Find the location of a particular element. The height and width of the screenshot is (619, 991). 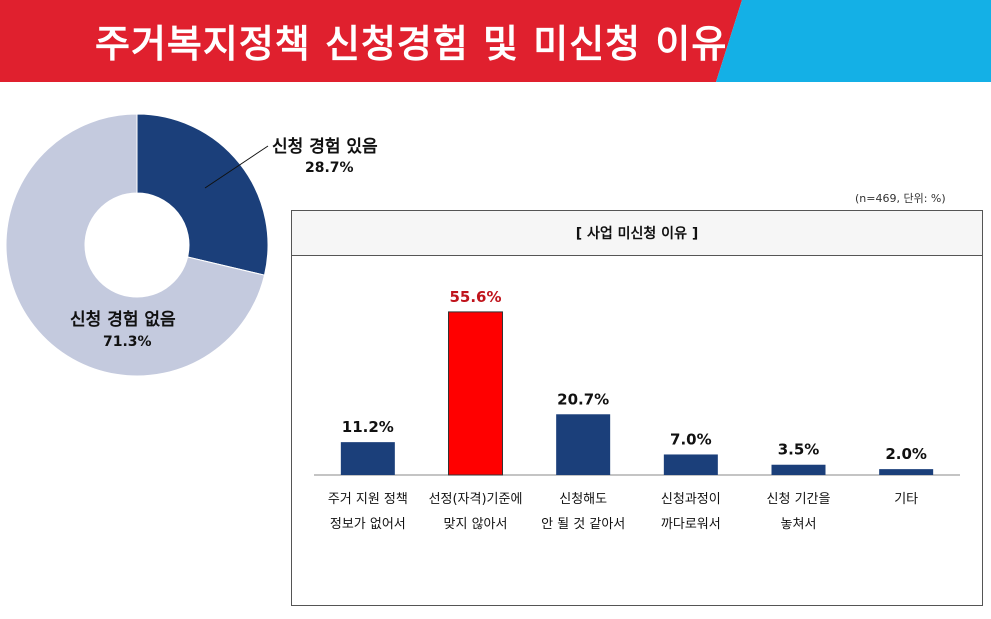

bar-value-label-0: 11.2% is located at coordinates (368, 427).